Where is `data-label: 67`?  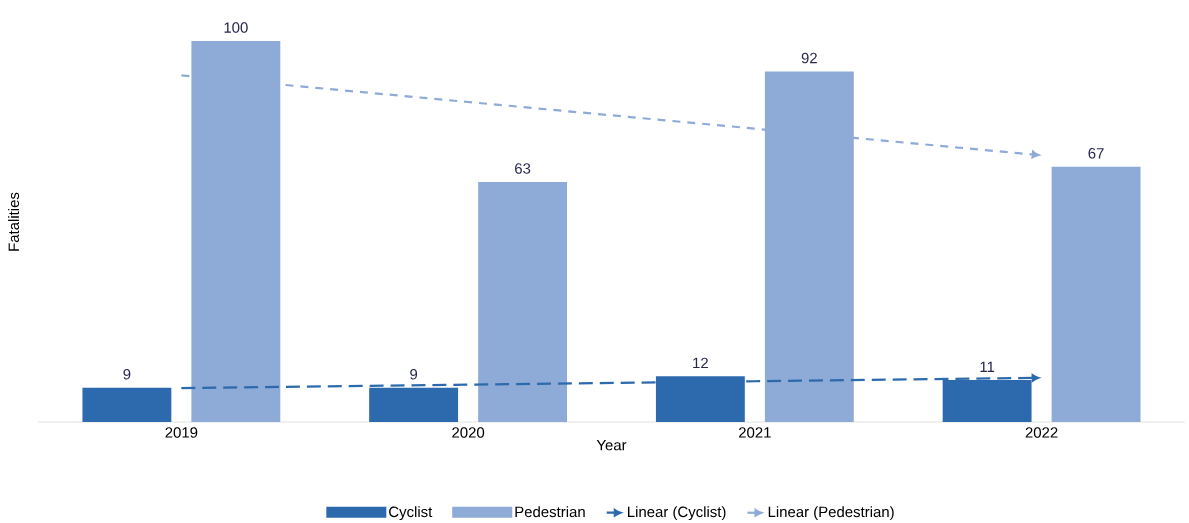 data-label: 67 is located at coordinates (1096, 153).